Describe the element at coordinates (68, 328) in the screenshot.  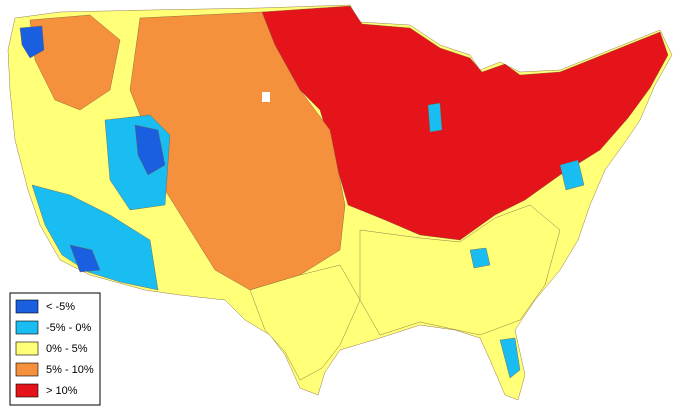
I see `legend-label: -5% - 0%` at that location.